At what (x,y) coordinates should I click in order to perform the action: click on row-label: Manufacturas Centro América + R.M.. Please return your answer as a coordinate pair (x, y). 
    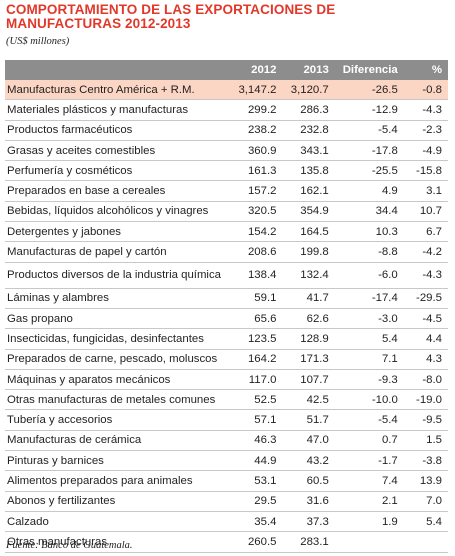
    Looking at the image, I should click on (116, 90).